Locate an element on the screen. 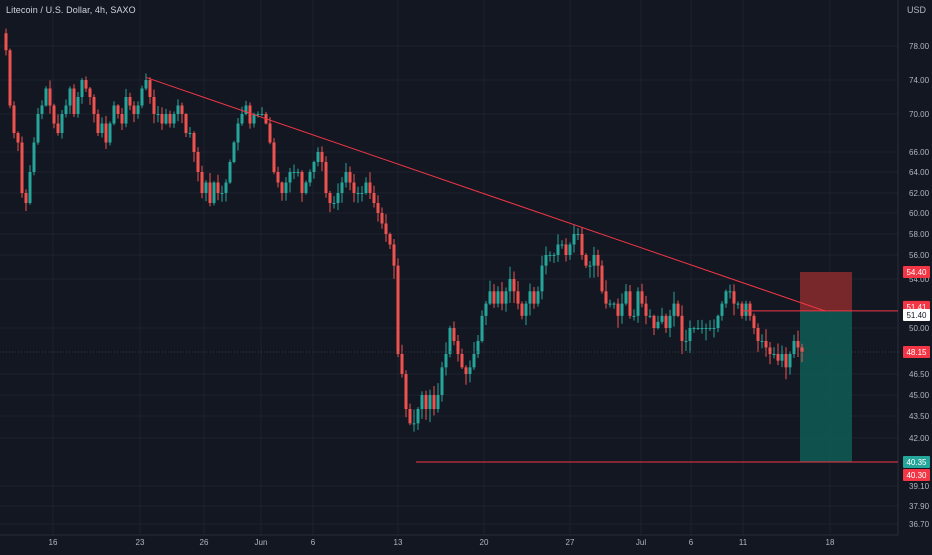  position-zones is located at coordinates (826, 367).